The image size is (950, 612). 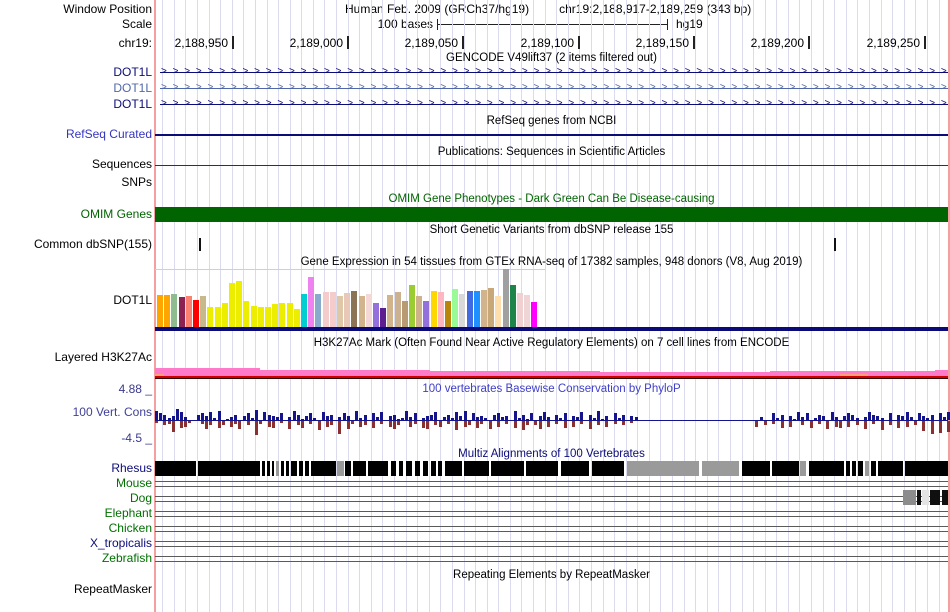 What do you see at coordinates (551, 135) in the screenshot?
I see `refseq-curated-line` at bounding box center [551, 135].